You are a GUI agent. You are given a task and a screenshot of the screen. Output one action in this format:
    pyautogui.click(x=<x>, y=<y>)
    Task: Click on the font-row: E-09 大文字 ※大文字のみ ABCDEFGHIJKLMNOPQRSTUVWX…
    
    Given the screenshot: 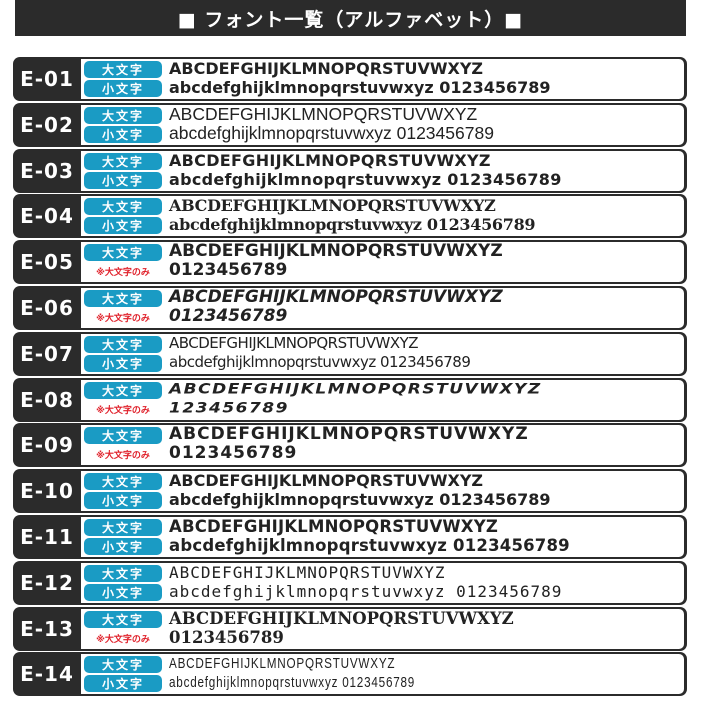 What is the action you would take?
    pyautogui.click(x=350, y=445)
    